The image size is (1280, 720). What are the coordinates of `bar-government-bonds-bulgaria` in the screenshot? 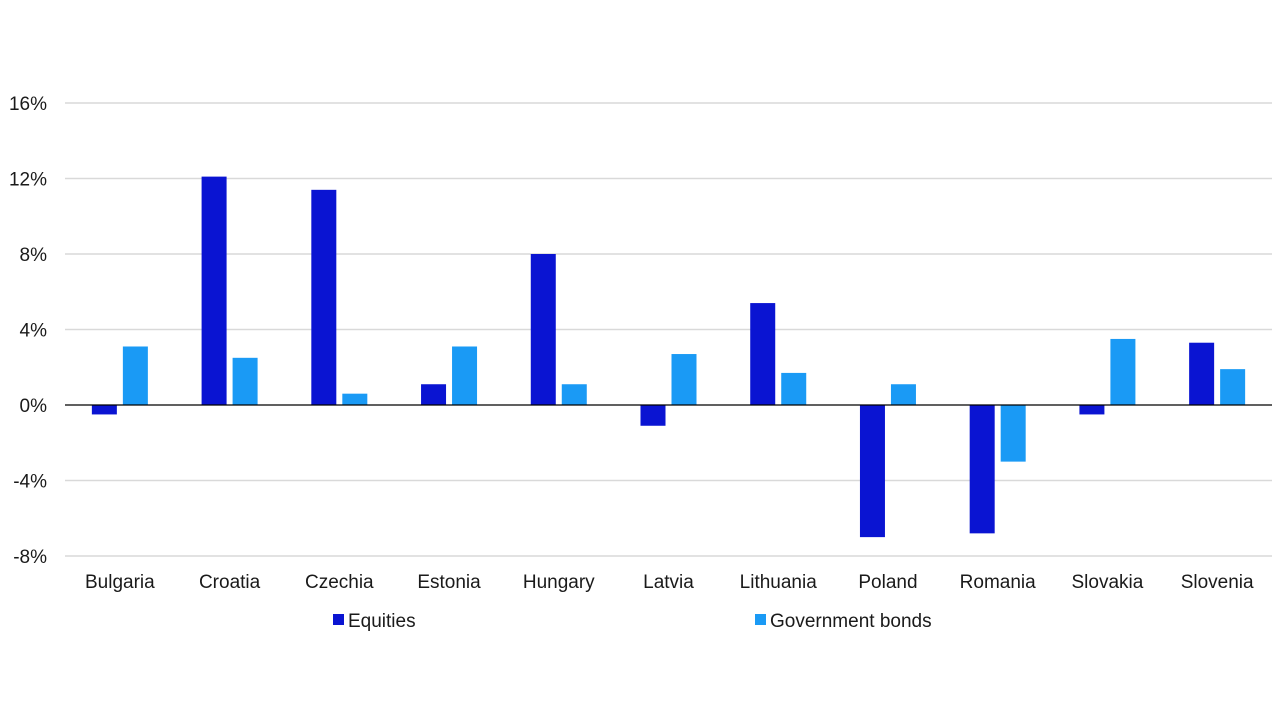 It's located at (135, 375).